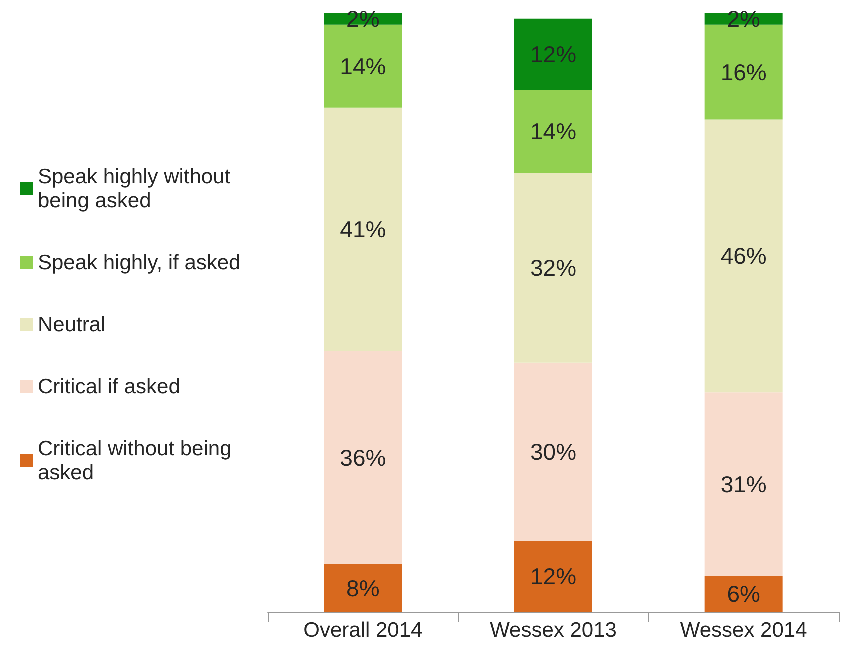 The width and height of the screenshot is (854, 657). I want to click on data-label: 8%, so click(363, 588).